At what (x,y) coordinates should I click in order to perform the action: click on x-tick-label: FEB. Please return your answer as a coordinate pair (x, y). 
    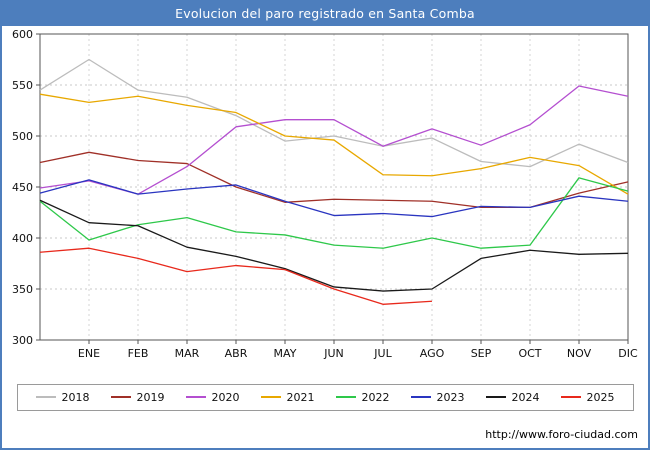
    Looking at the image, I should click on (138, 353).